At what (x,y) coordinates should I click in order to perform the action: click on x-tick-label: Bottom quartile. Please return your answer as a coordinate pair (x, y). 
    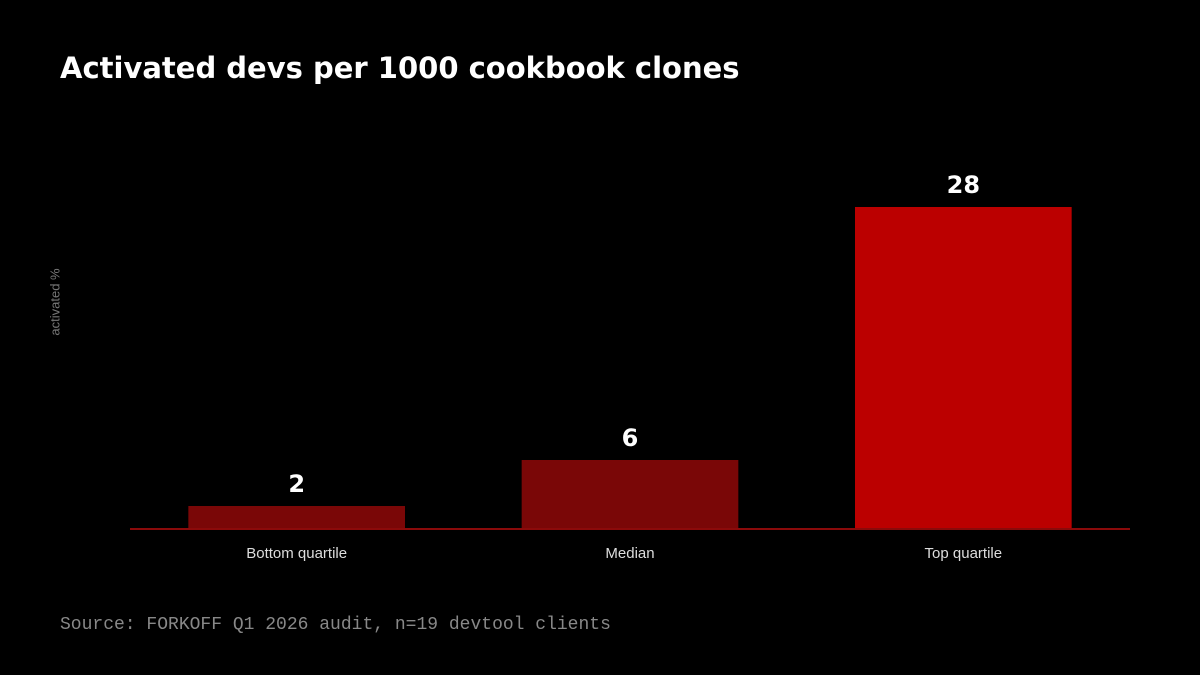
    Looking at the image, I should click on (296, 553).